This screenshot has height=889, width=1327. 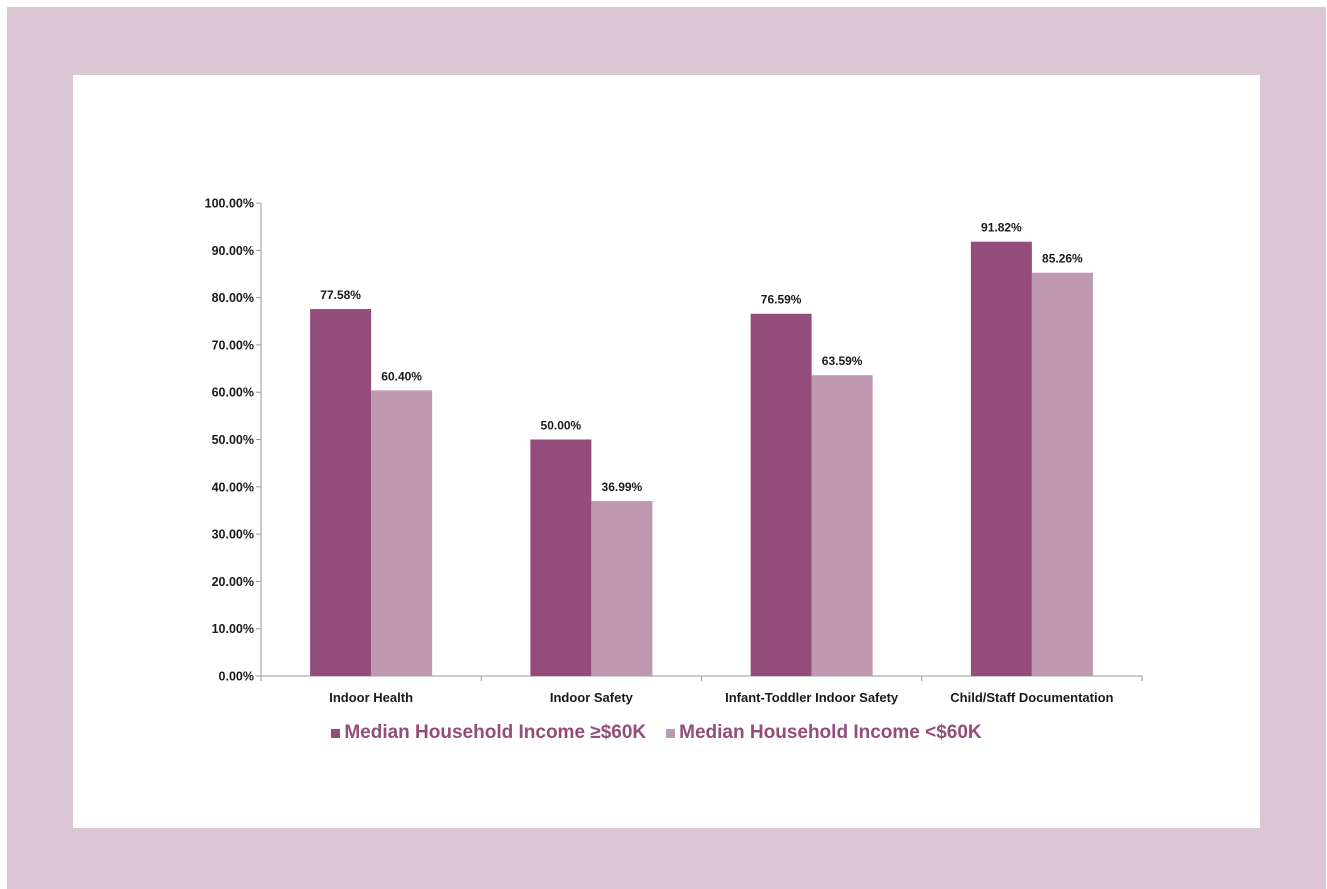 I want to click on y-tick-label: 70.00%, so click(x=233, y=345).